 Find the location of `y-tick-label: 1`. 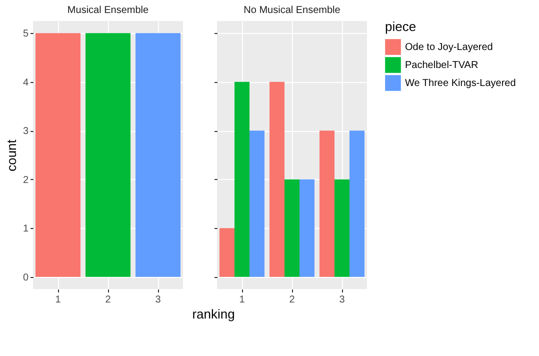

y-tick-label: 1 is located at coordinates (25, 229).